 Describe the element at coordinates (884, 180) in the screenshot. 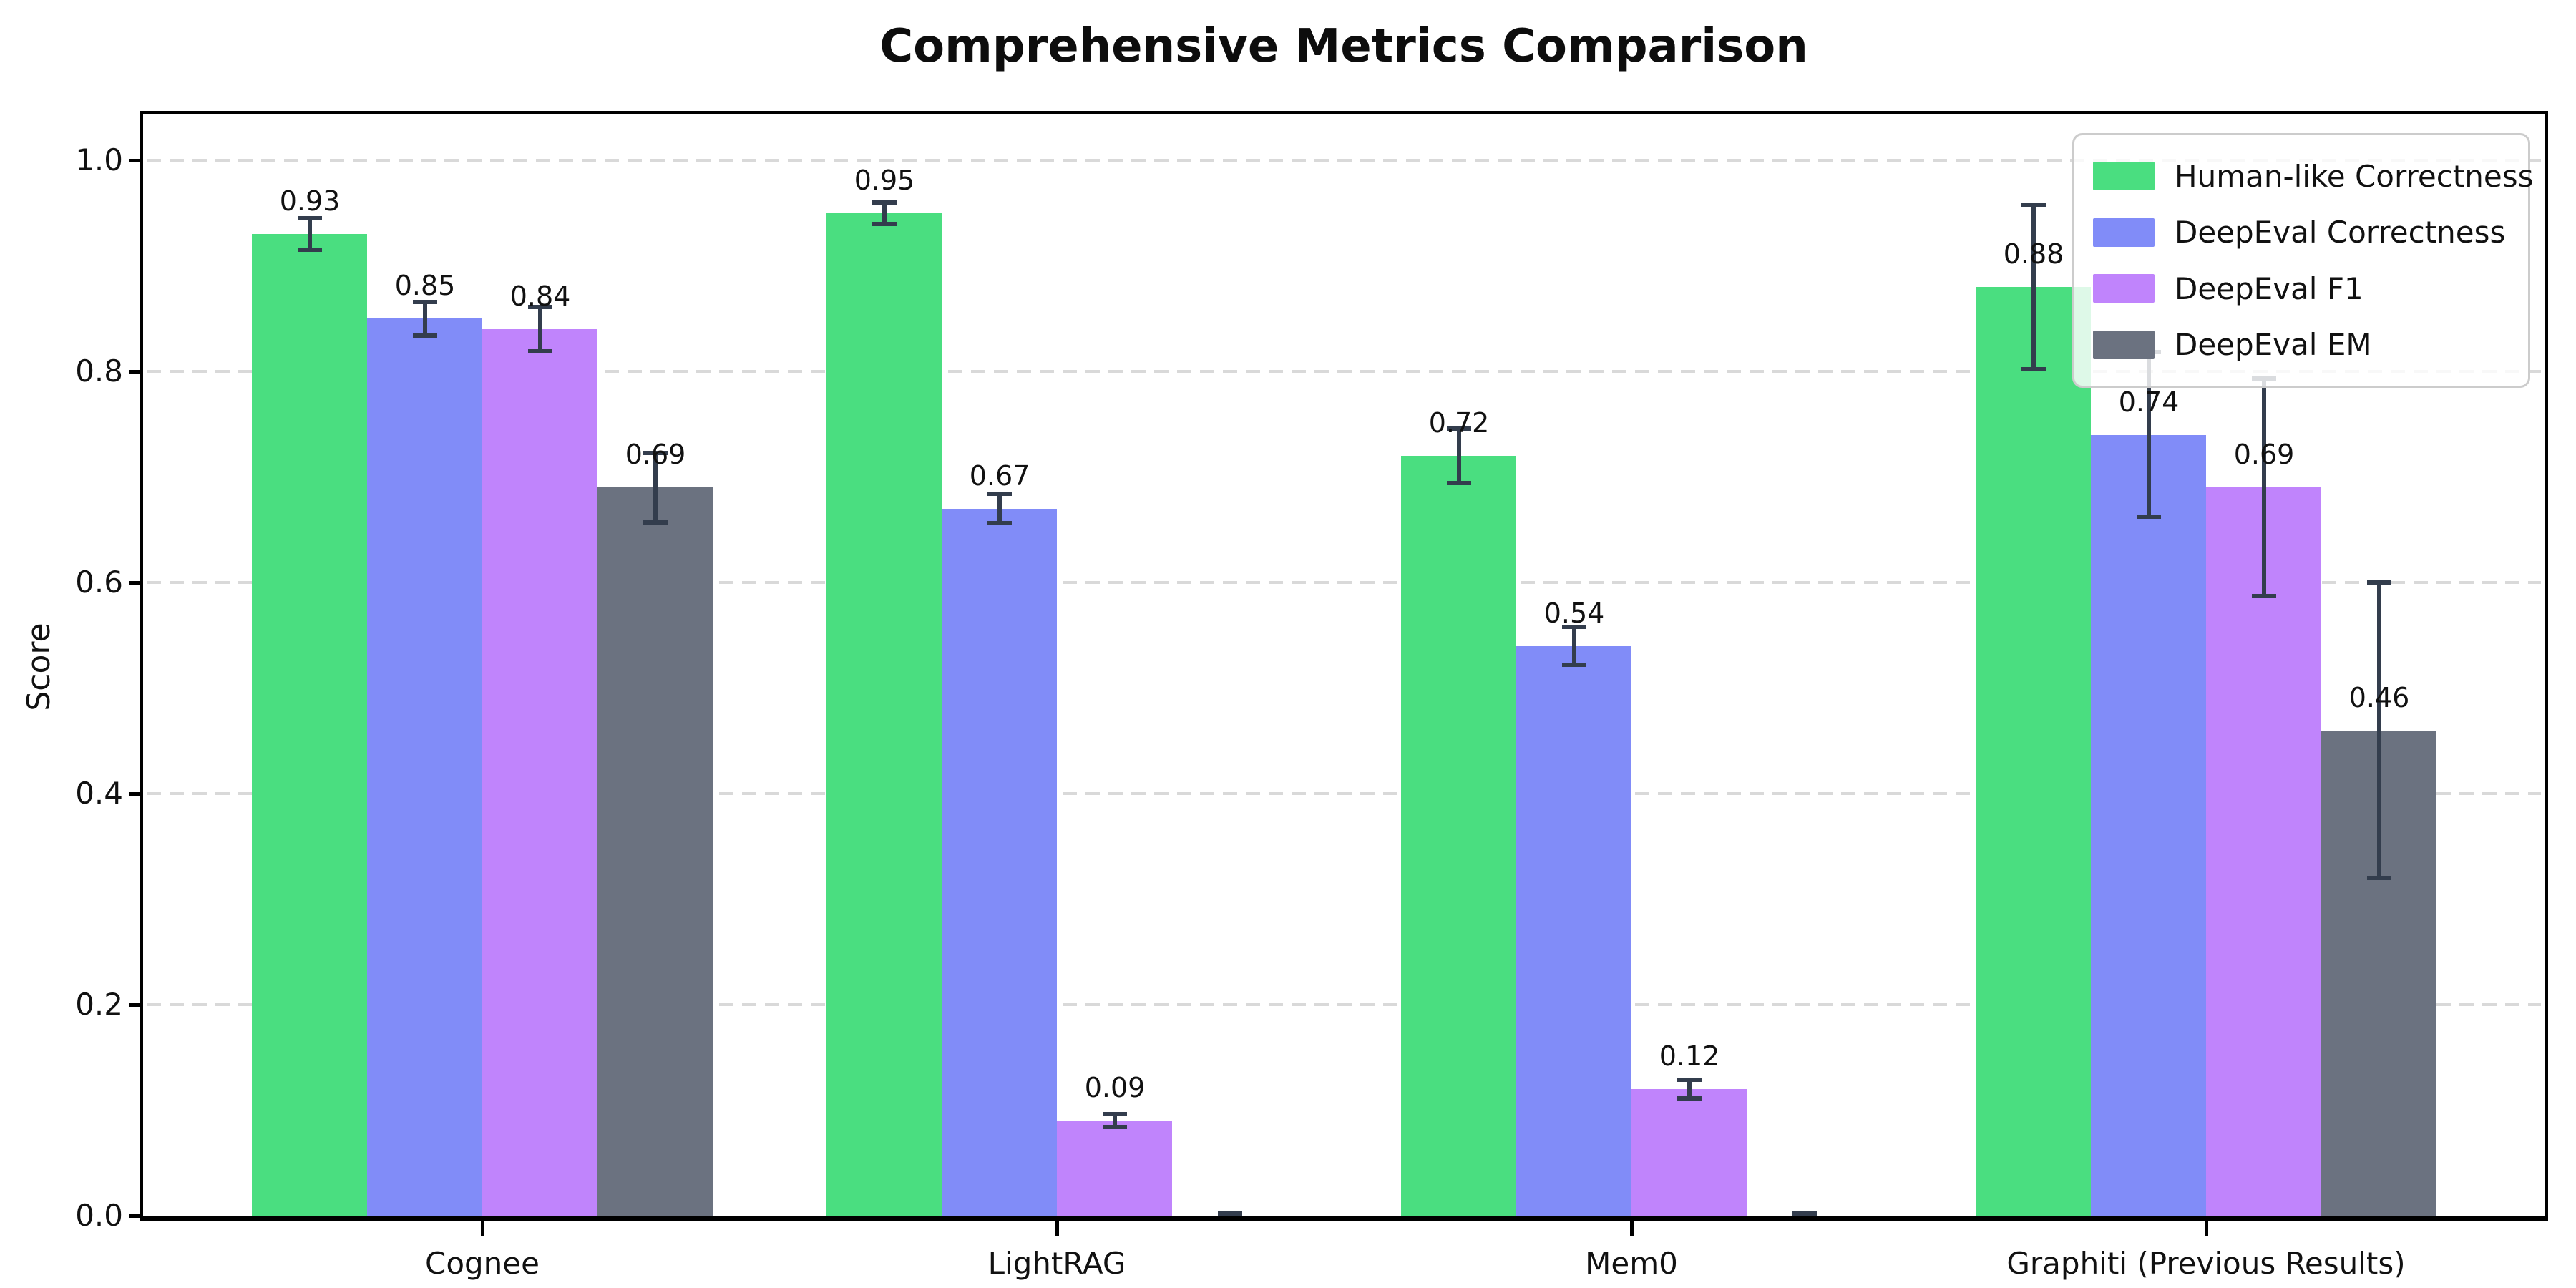

I see `bar-value-label: 0.95` at that location.